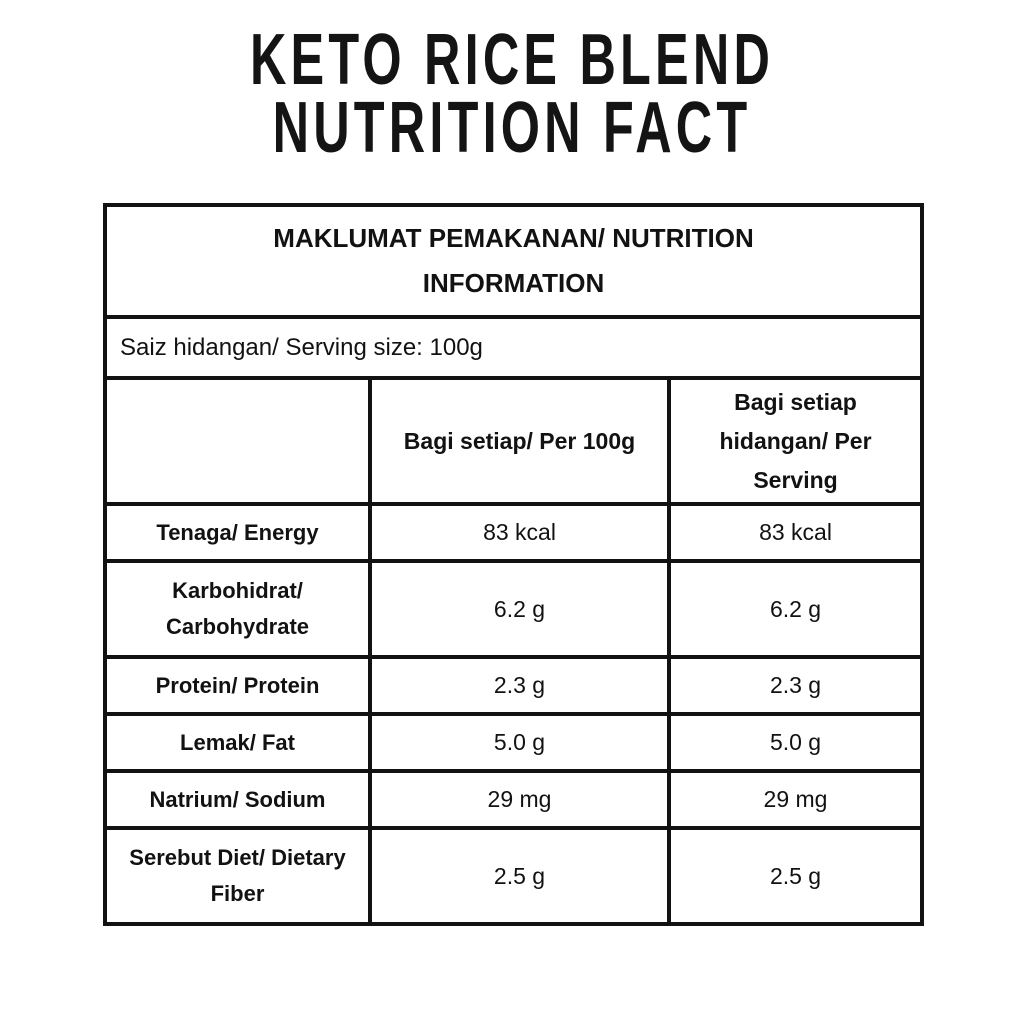 The image size is (1024, 1024). Describe the element at coordinates (237, 609) in the screenshot. I see `row-label-carbohydrate: Karbohidrat/ Carbohydrate` at that location.